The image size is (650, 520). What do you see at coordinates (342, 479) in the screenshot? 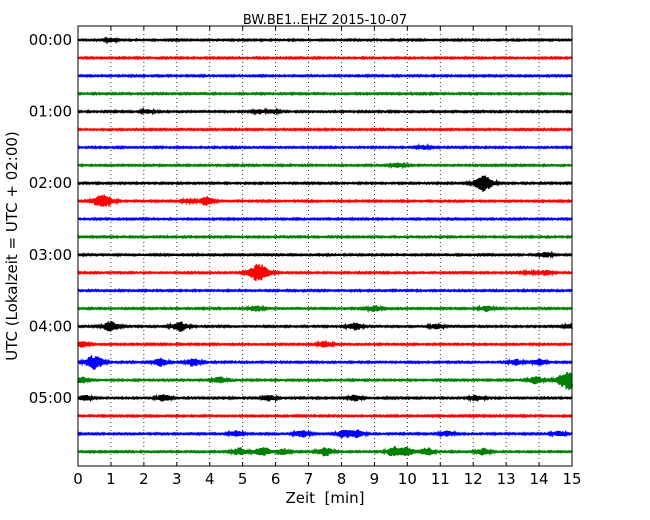
I see `x-tick-label: 8` at bounding box center [342, 479].